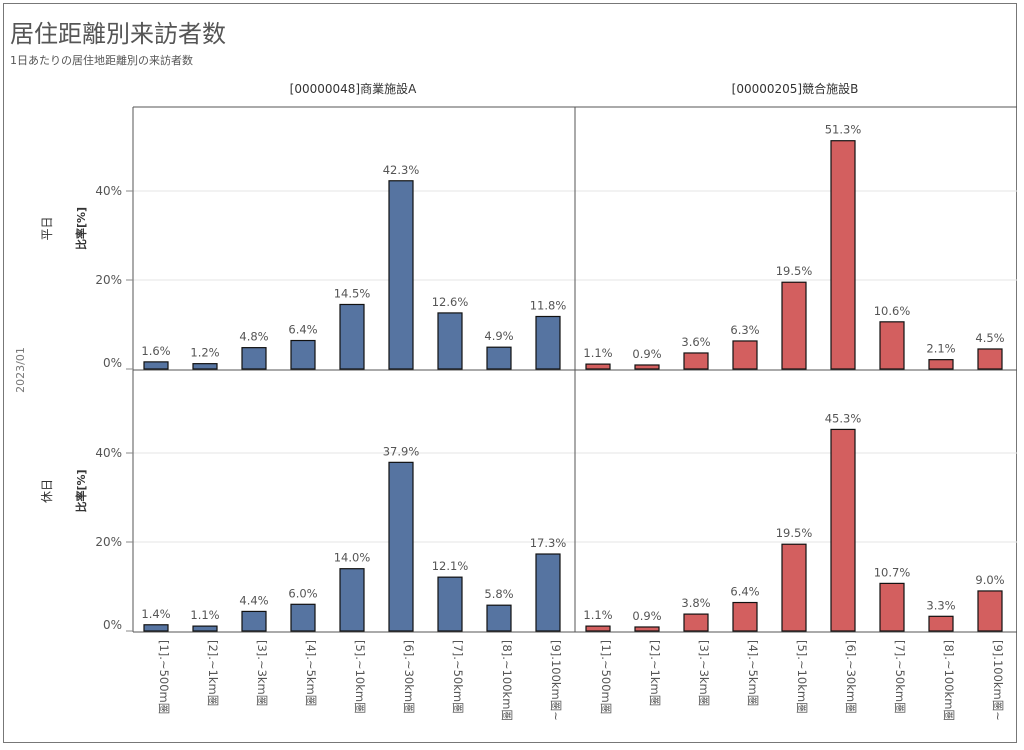 The height and width of the screenshot is (750, 1024). I want to click on bar-value-label: 1.6%, so click(155, 351).